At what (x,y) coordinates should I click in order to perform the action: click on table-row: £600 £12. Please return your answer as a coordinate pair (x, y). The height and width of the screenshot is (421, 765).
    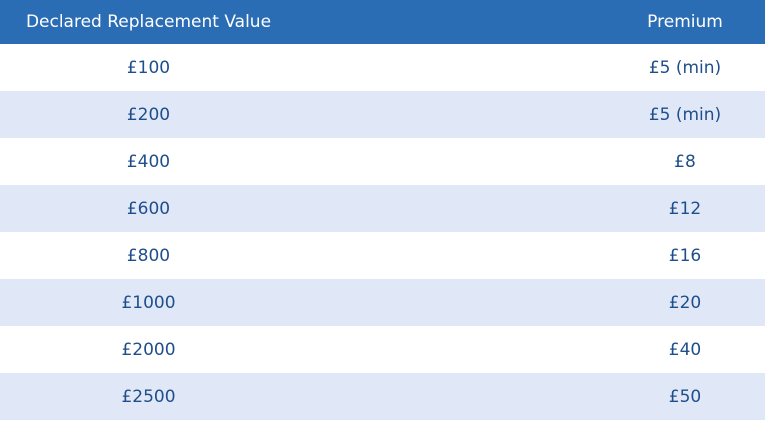
    Looking at the image, I should click on (382, 208).